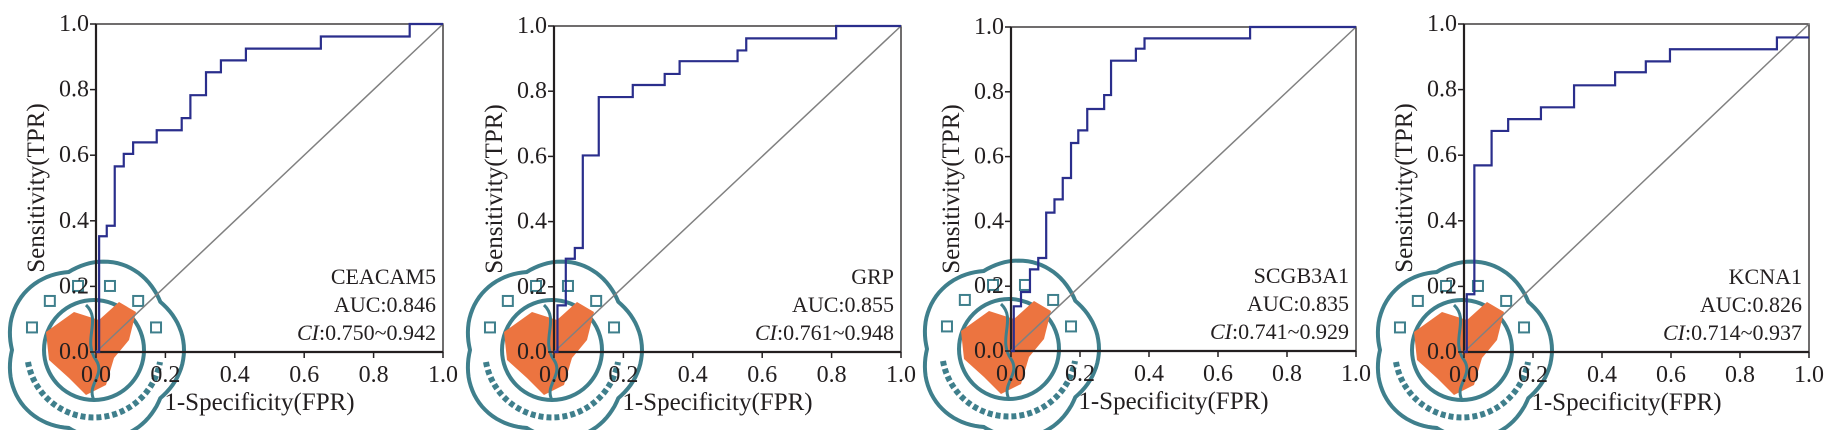 This screenshot has width=1835, height=430. What do you see at coordinates (1298, 303) in the screenshot?
I see `auc-label: AUC:0.835` at bounding box center [1298, 303].